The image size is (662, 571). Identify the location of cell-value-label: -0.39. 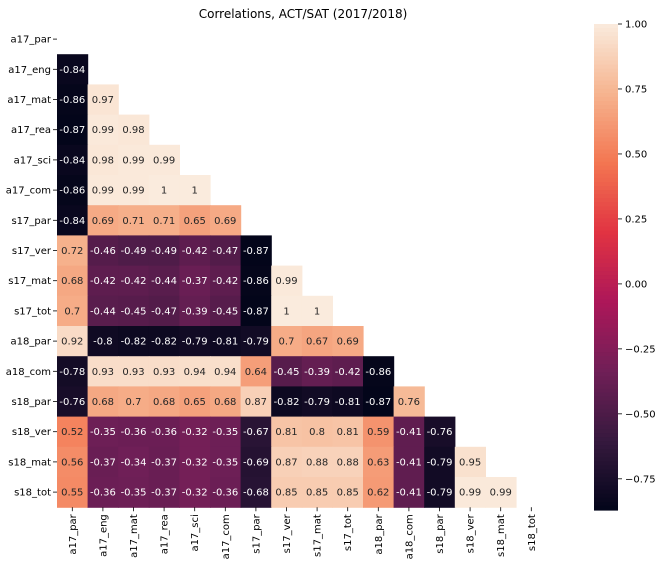
(195, 311).